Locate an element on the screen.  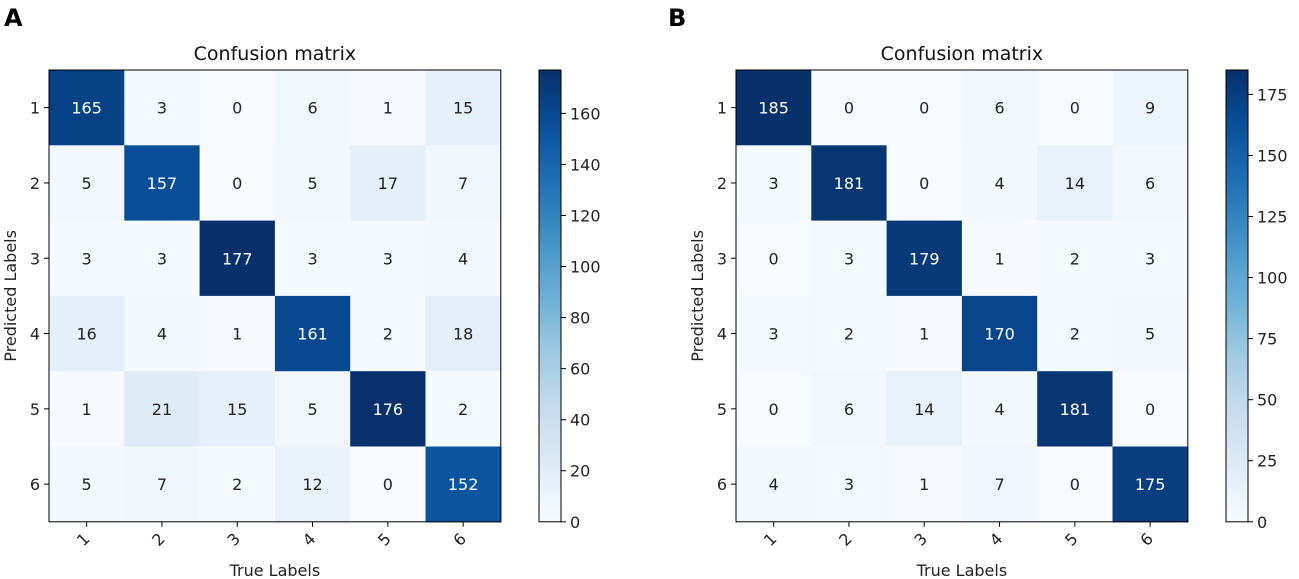
cell-value-label: 12 is located at coordinates (312, 484).